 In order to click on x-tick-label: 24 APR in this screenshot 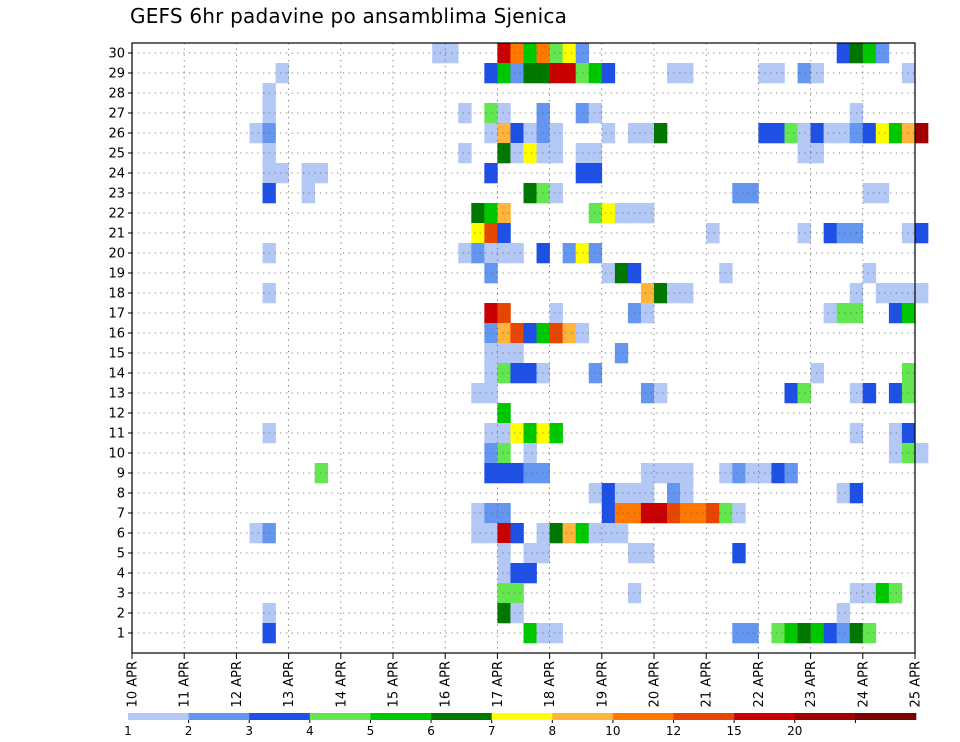, I will do `click(863, 684)`.